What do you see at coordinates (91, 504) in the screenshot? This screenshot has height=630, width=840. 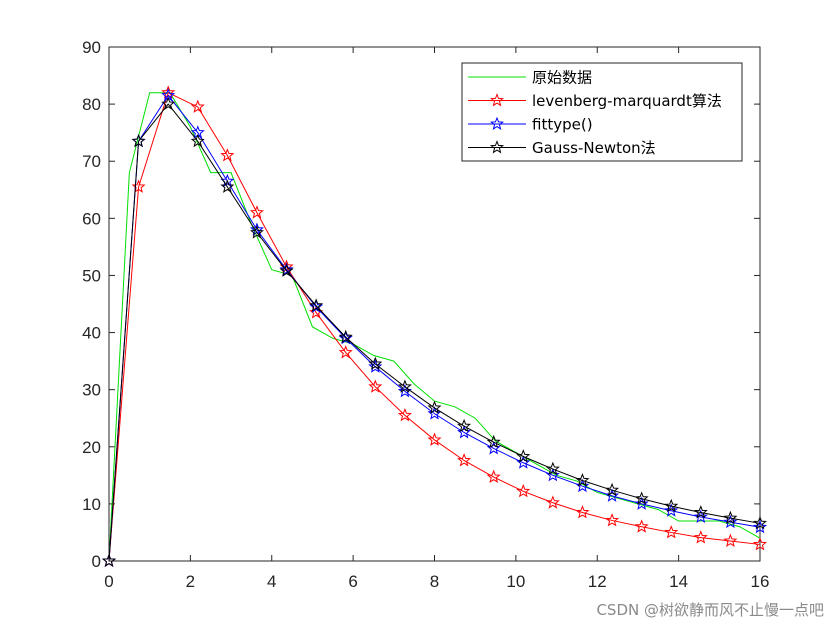 I see `y-tick-label: 10` at bounding box center [91, 504].